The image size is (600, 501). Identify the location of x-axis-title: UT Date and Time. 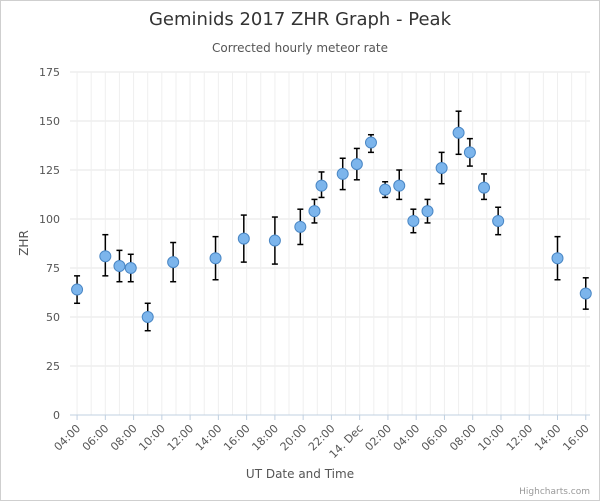
(300, 474).